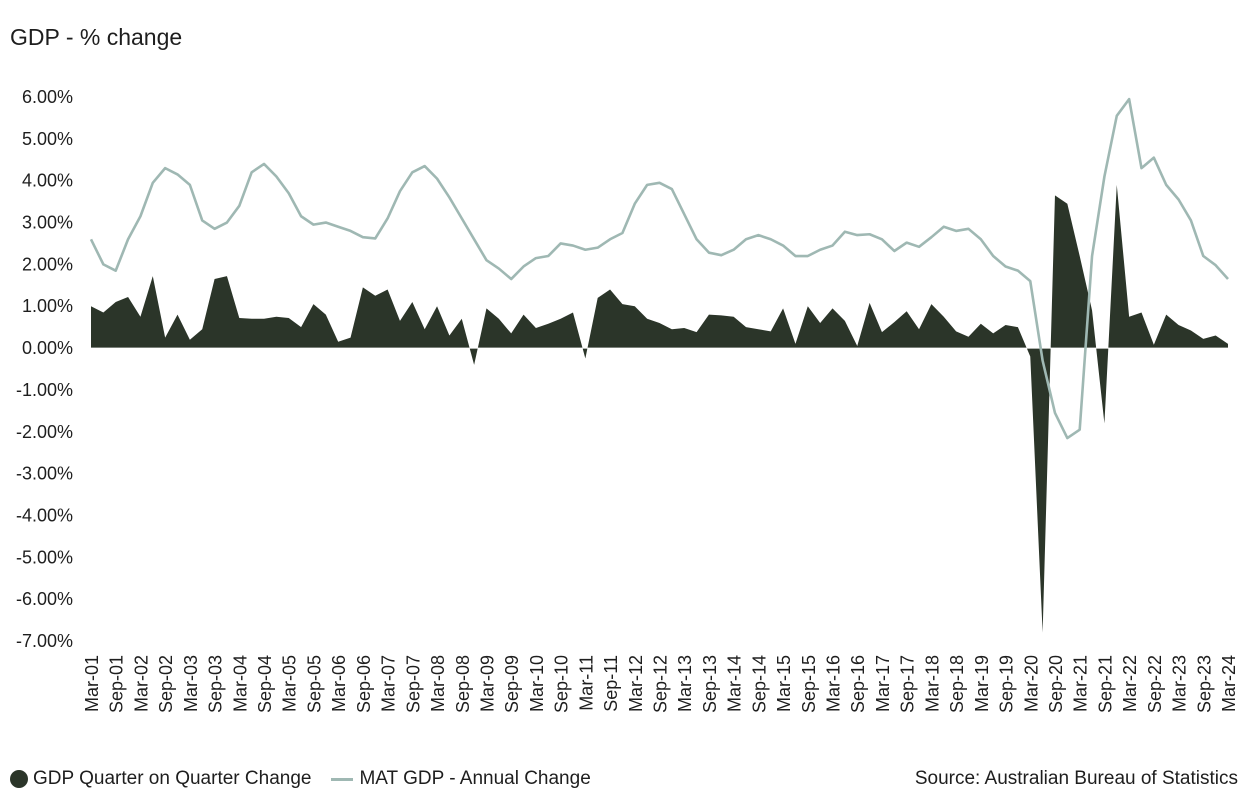 This screenshot has width=1248, height=812. I want to click on x-tick-label: Mar-06, so click(339, 683).